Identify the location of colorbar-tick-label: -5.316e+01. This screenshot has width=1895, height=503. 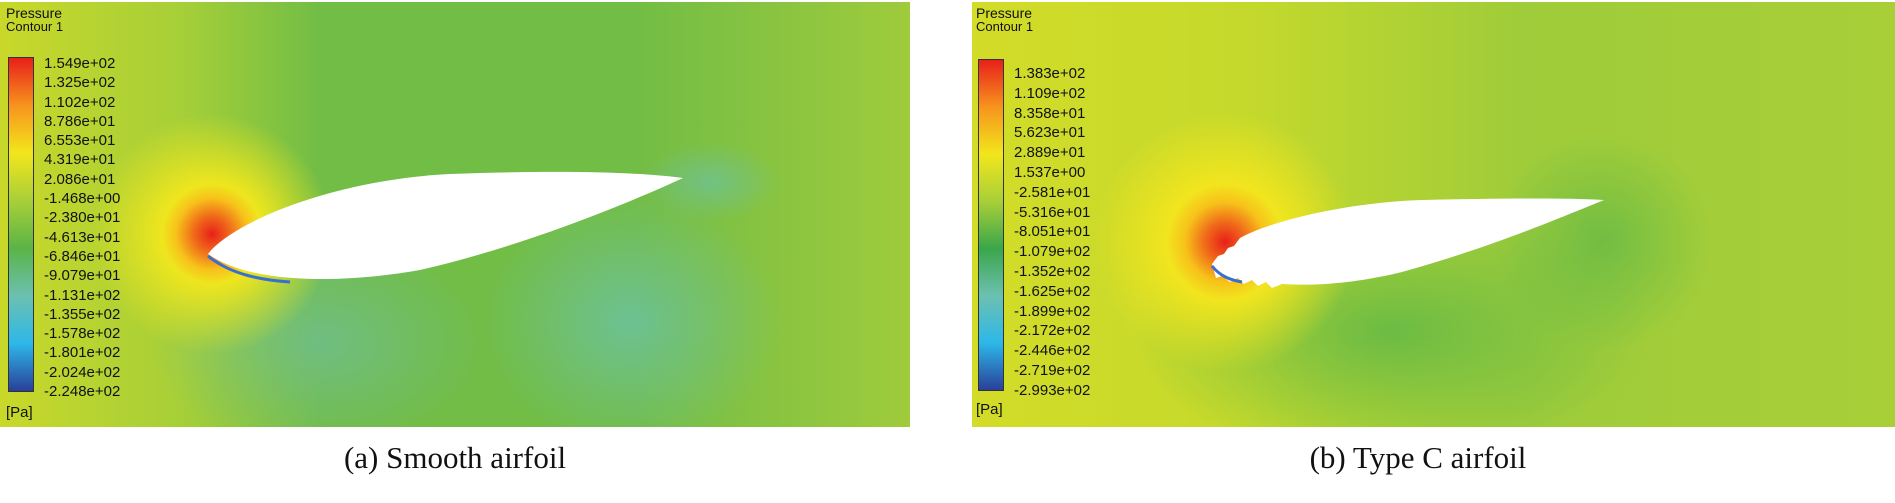
(1052, 212).